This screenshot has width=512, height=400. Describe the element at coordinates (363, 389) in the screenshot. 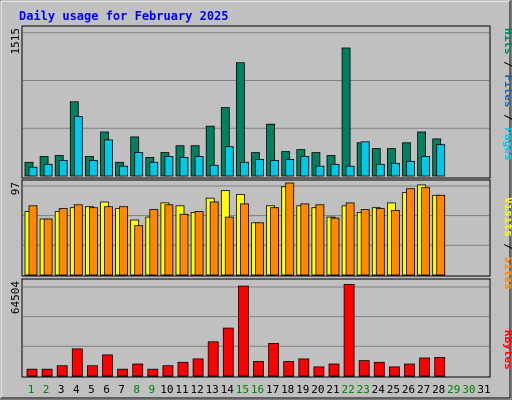

I see `x-tick-label-day-23: 23` at that location.